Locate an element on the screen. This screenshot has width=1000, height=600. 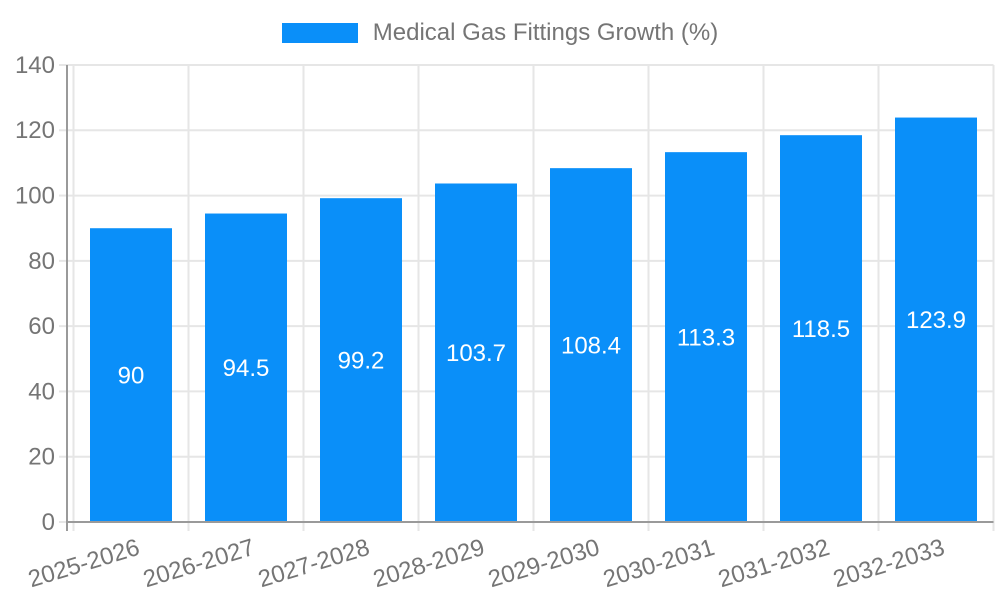
x-tick-label: 2028-2029 is located at coordinates (429, 563).